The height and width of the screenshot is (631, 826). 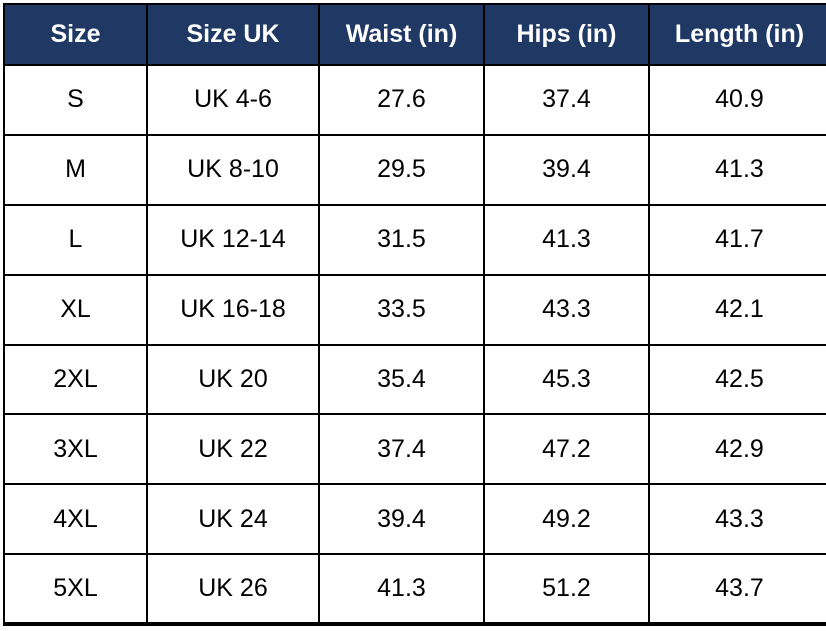 I want to click on header-cell-length: Length (in), so click(x=737, y=34).